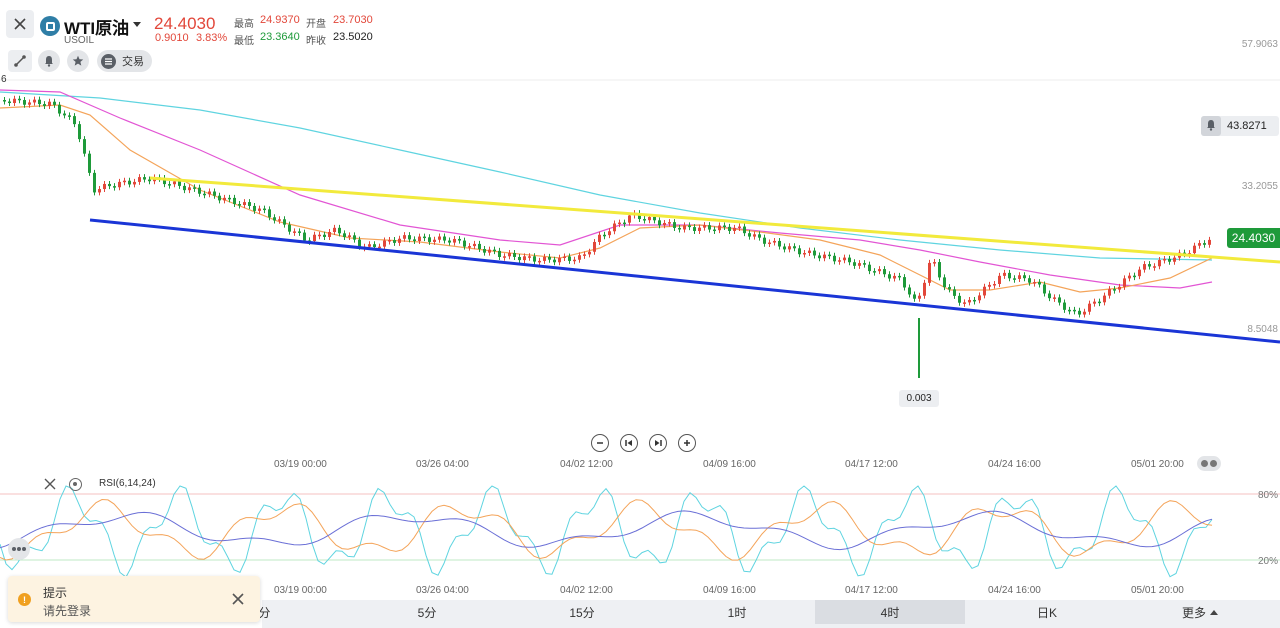  Describe the element at coordinates (687, 443) in the screenshot. I see `zoom-in-button` at that location.